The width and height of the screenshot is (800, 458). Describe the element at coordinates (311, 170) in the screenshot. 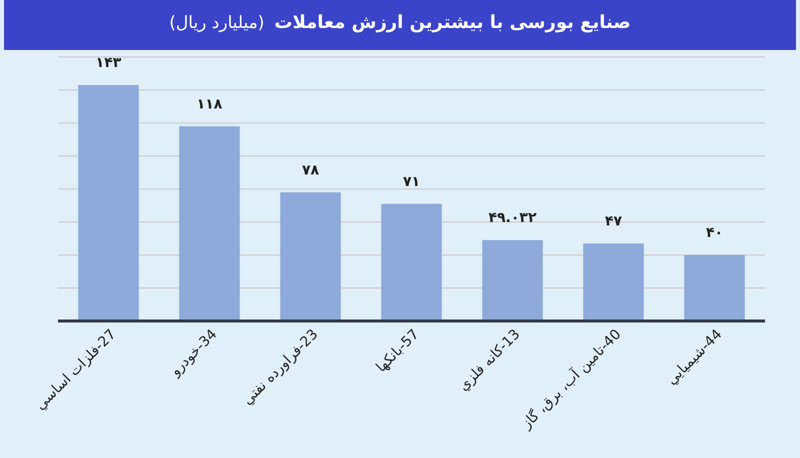

I see `data-label: ۷۸` at that location.